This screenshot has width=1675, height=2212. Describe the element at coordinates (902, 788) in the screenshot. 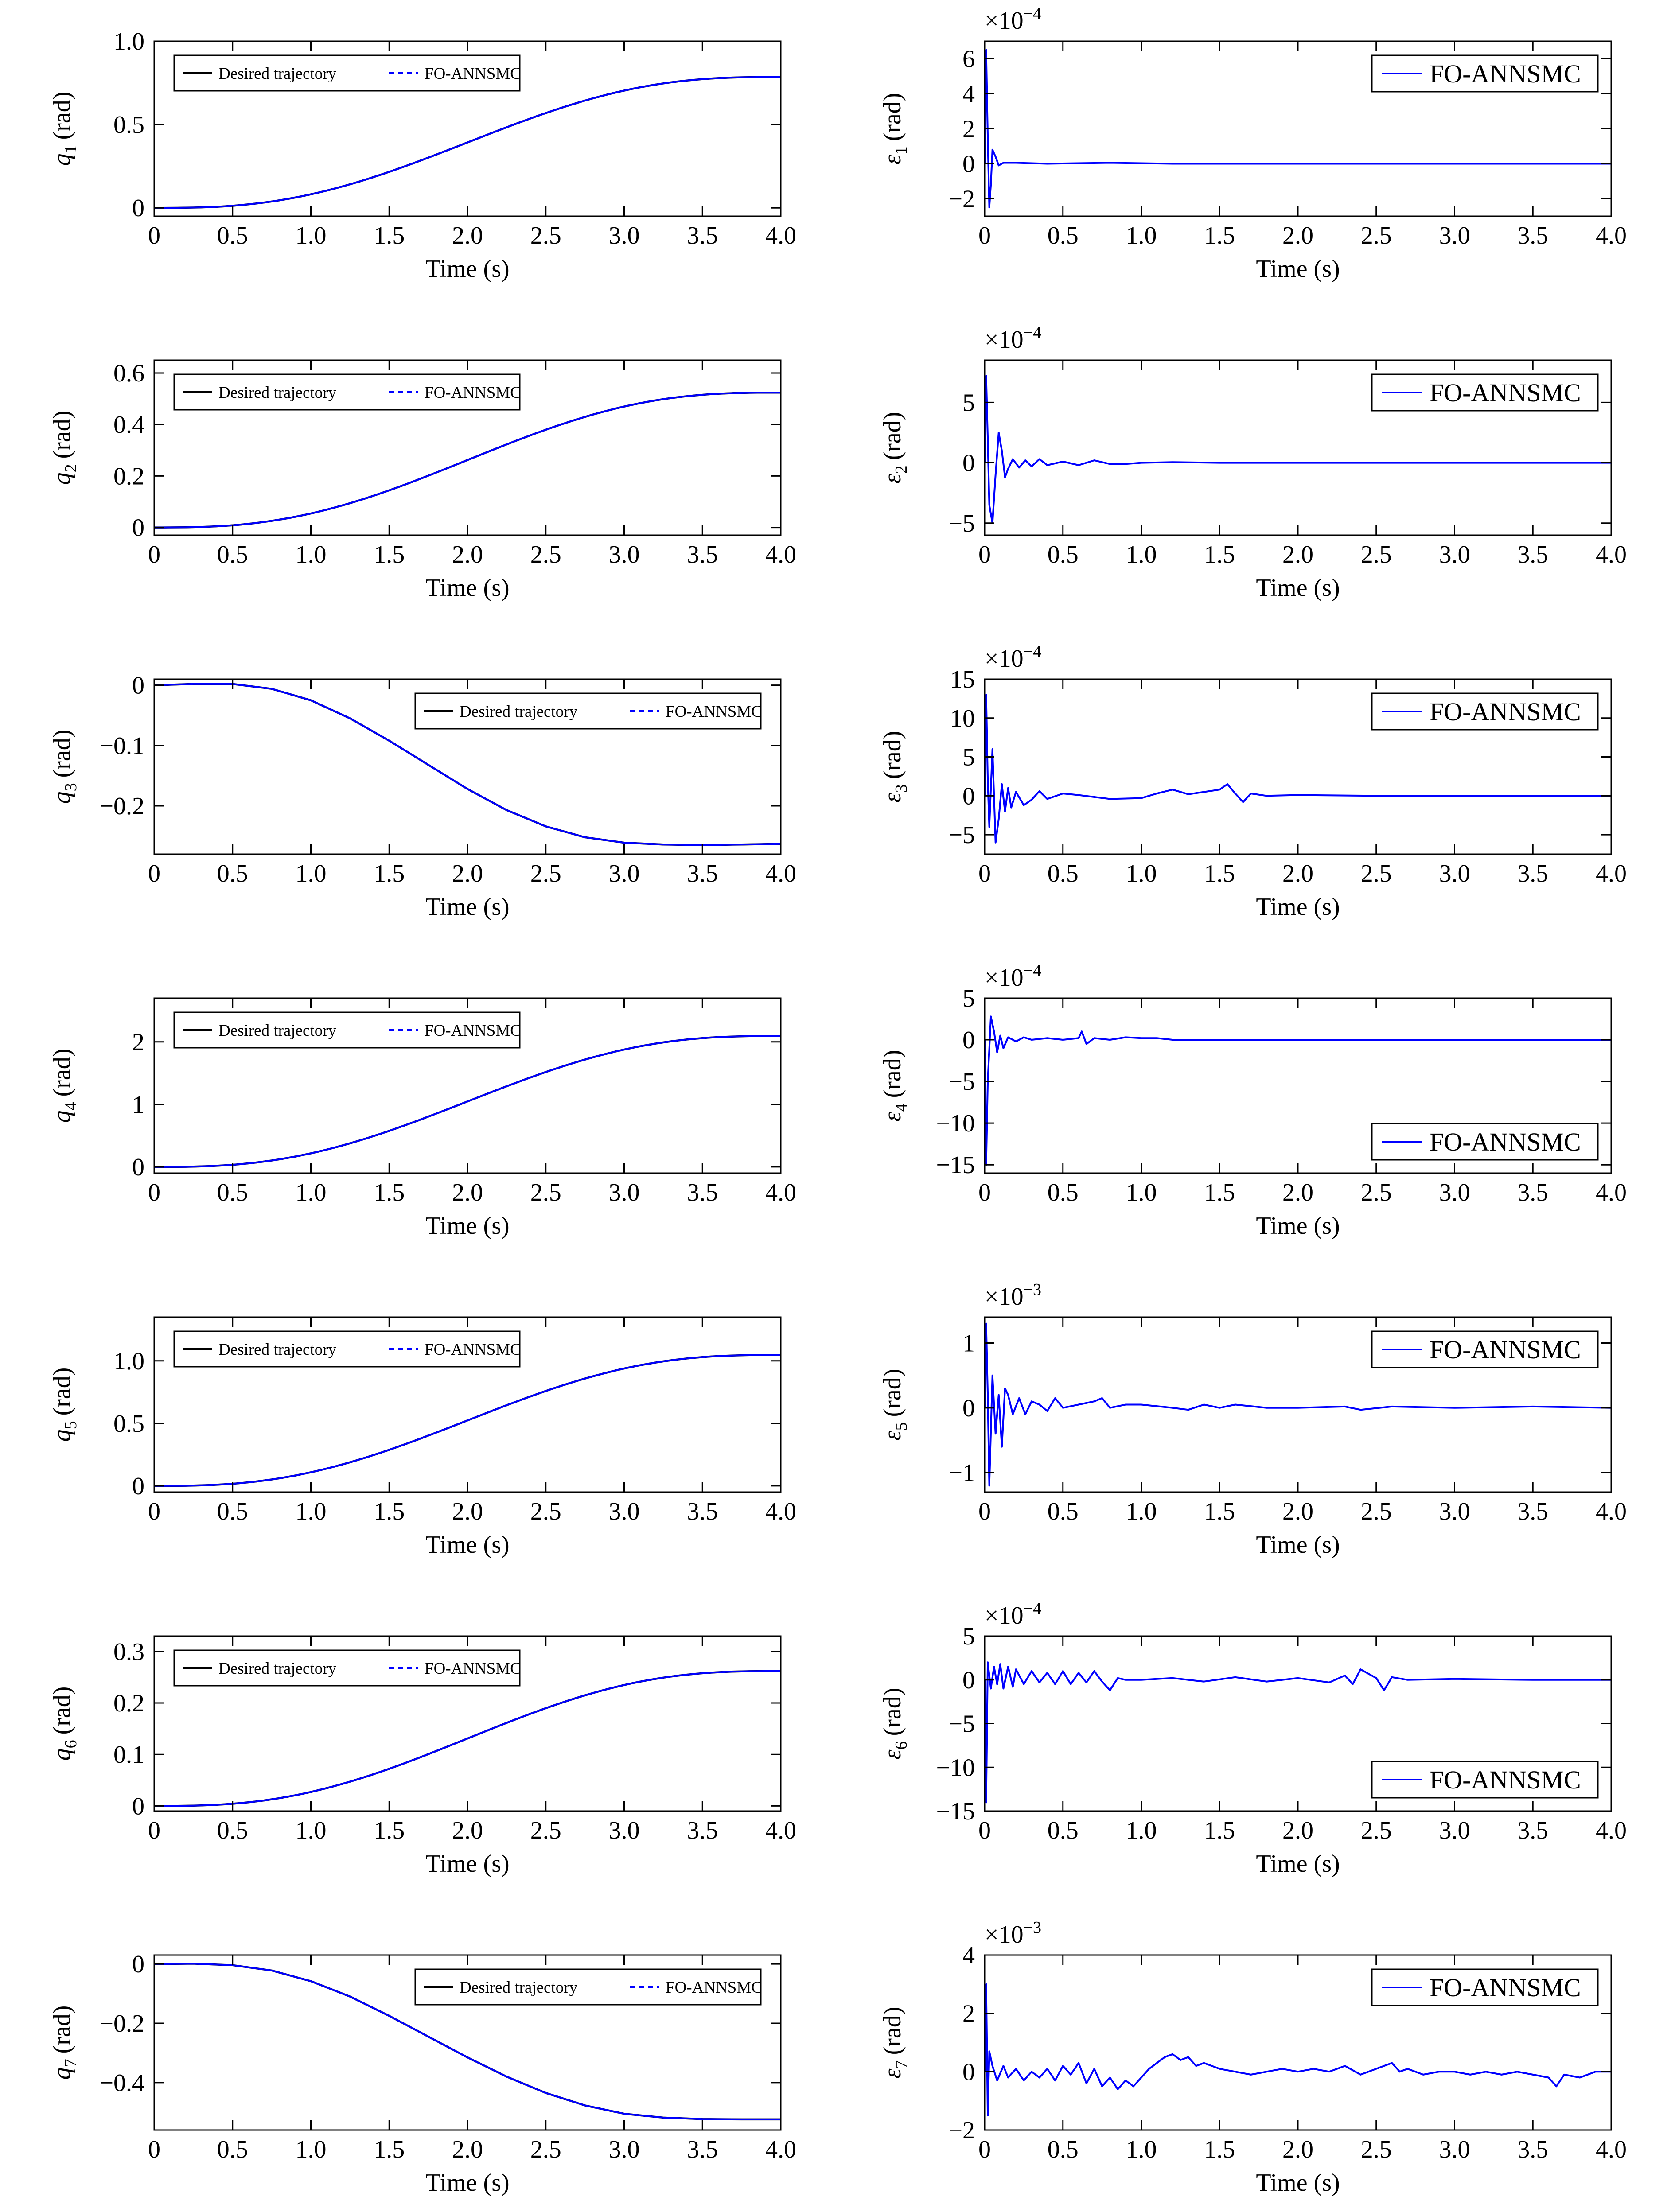

I see `y-axis-subscript: 3` at that location.